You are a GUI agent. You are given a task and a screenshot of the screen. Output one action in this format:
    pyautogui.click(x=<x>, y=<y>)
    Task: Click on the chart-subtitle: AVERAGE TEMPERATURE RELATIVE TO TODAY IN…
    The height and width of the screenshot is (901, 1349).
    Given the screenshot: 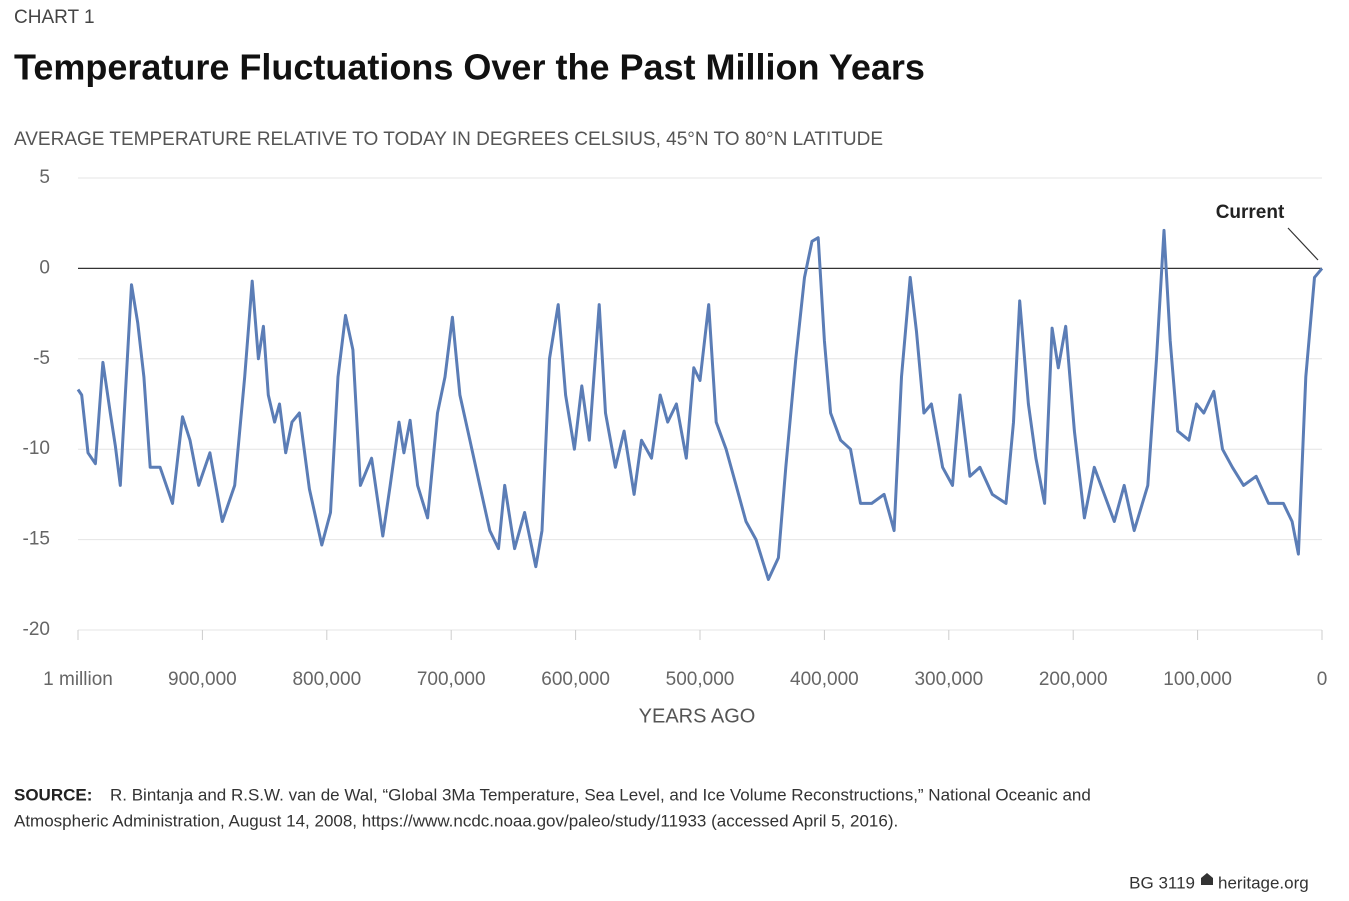 What is the action you would take?
    pyautogui.click(x=448, y=139)
    